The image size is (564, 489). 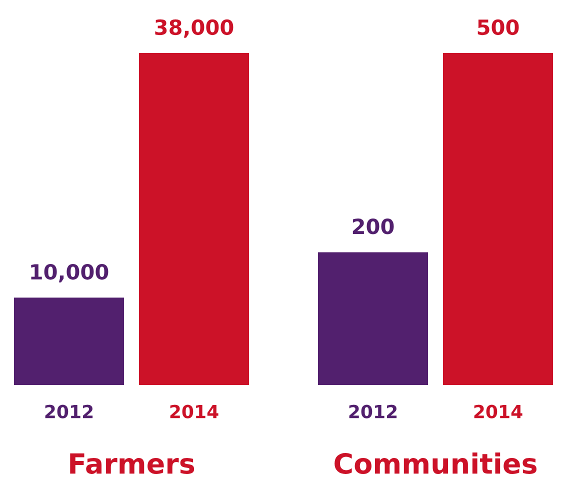 What do you see at coordinates (373, 226) in the screenshot?
I see `data-label: 200` at bounding box center [373, 226].